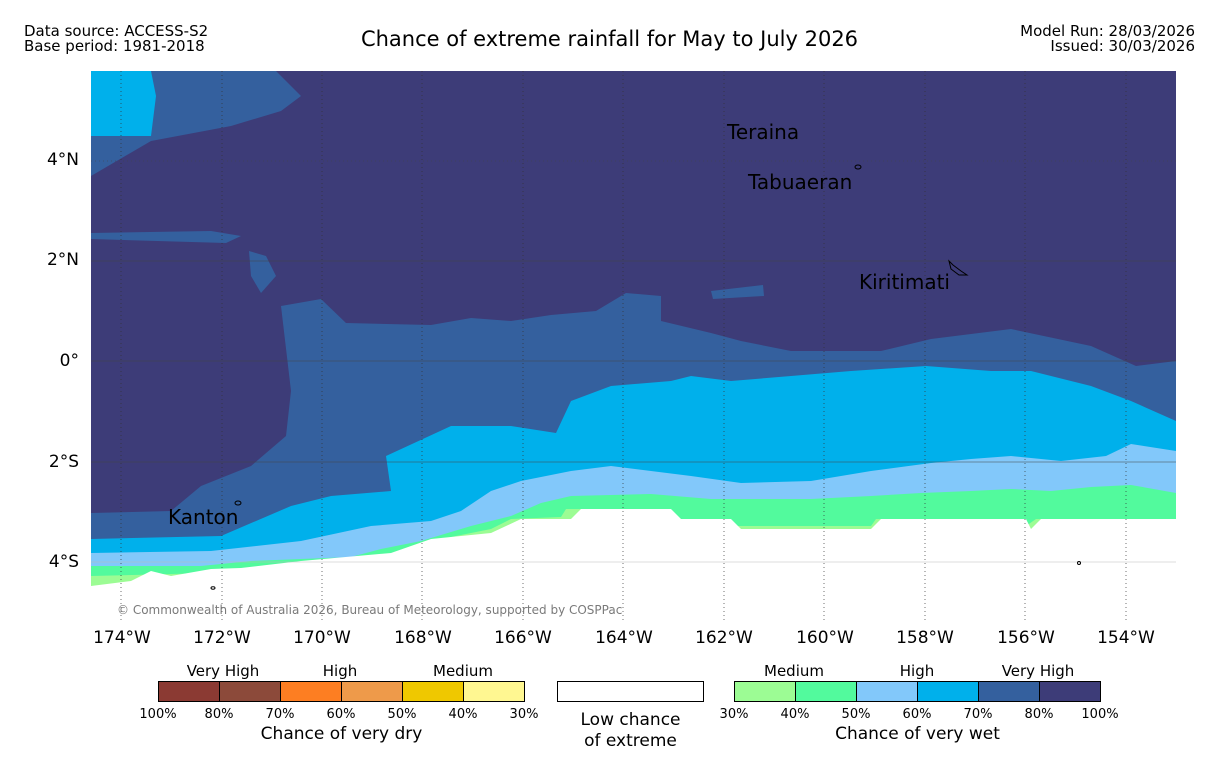 The width and height of the screenshot is (1219, 758). What do you see at coordinates (523, 638) in the screenshot?
I see `lon-label: 166°W` at bounding box center [523, 638].